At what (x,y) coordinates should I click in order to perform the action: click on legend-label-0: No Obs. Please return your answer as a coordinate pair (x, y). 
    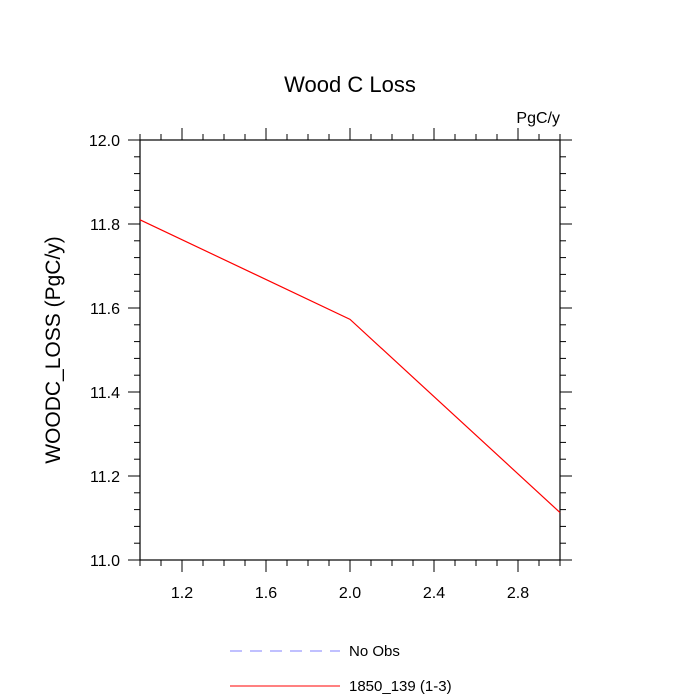
    Looking at the image, I should click on (374, 651).